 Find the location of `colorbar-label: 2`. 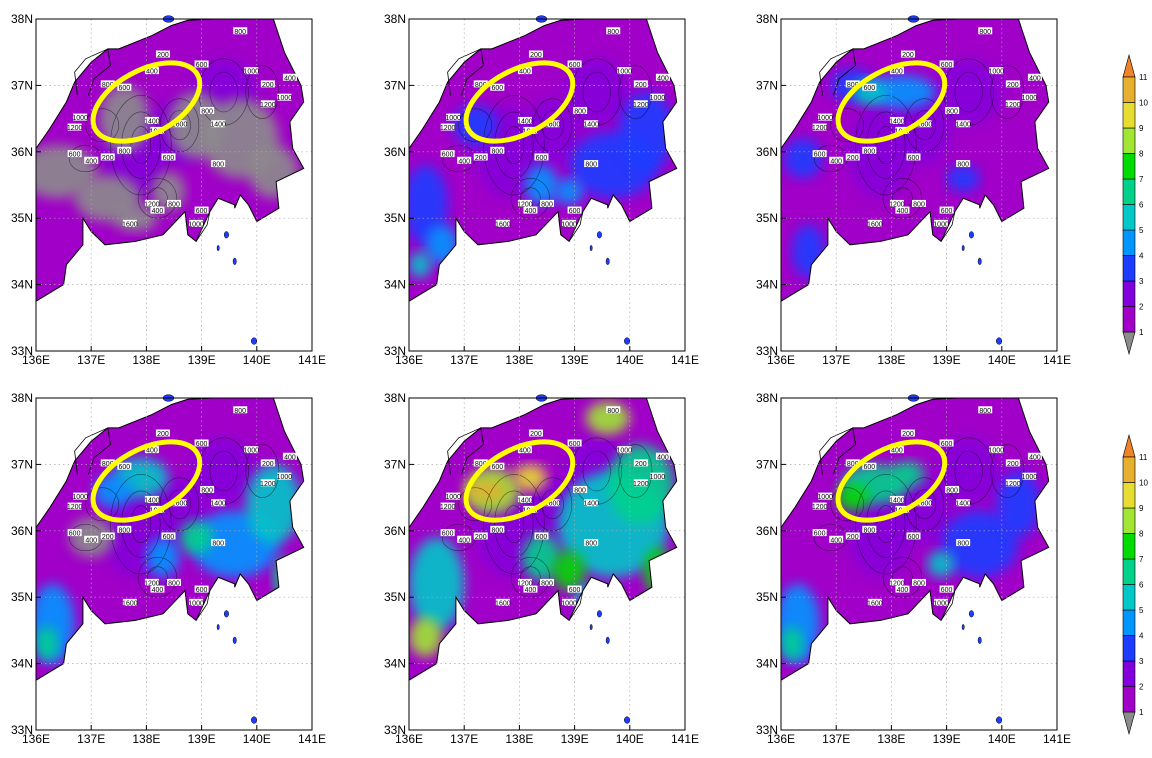

colorbar-label: 2 is located at coordinates (1141, 687).